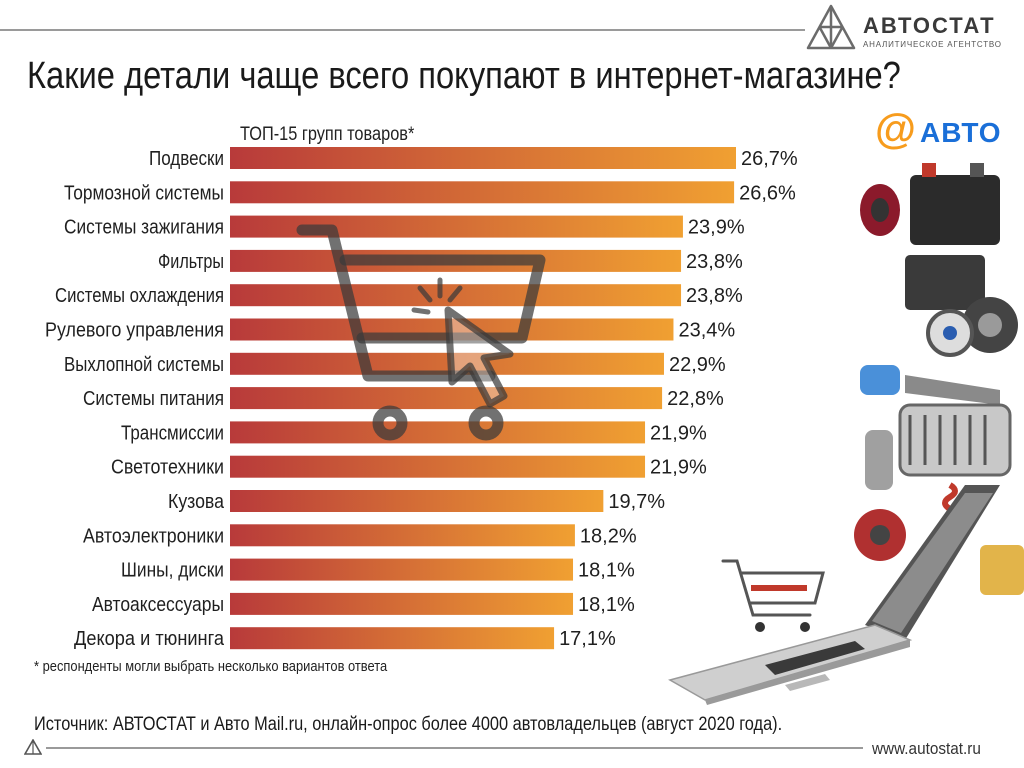  I want to click on site-url: www.autostat.ru, so click(926, 748).